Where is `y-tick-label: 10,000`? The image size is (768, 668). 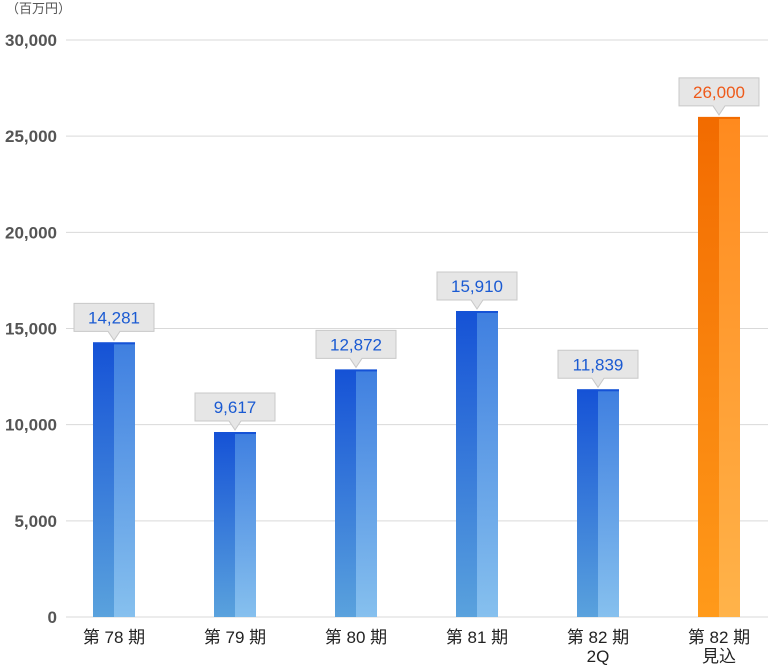
y-tick-label: 10,000 is located at coordinates (31, 425).